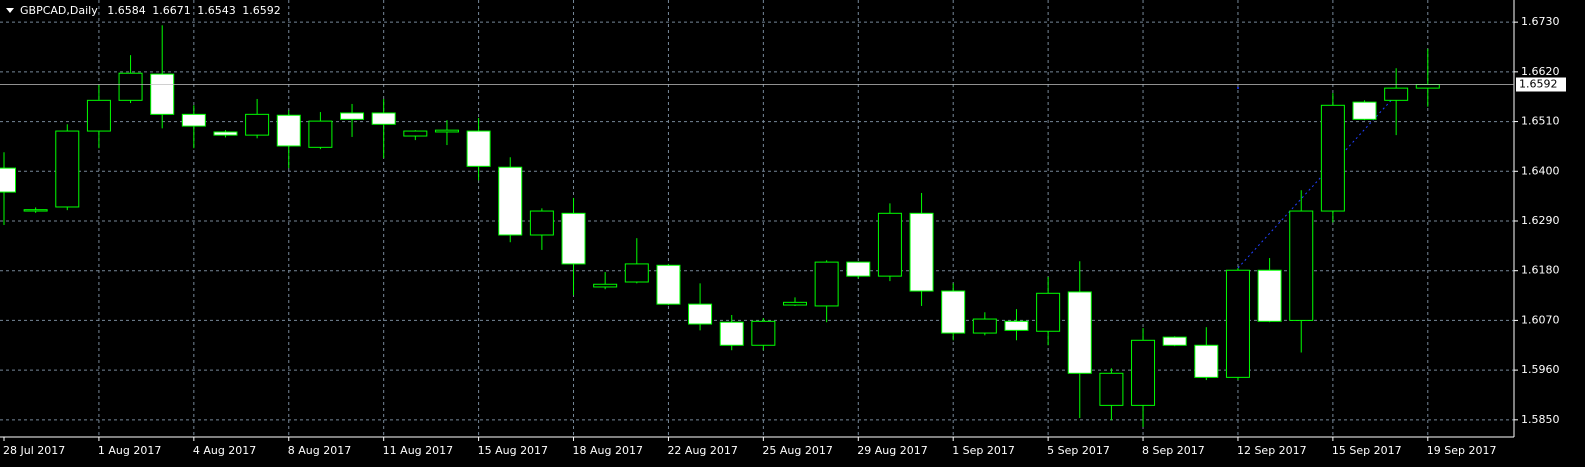 This screenshot has height=467, width=1585. I want to click on y-tick-label: 1.6730, so click(1540, 21).